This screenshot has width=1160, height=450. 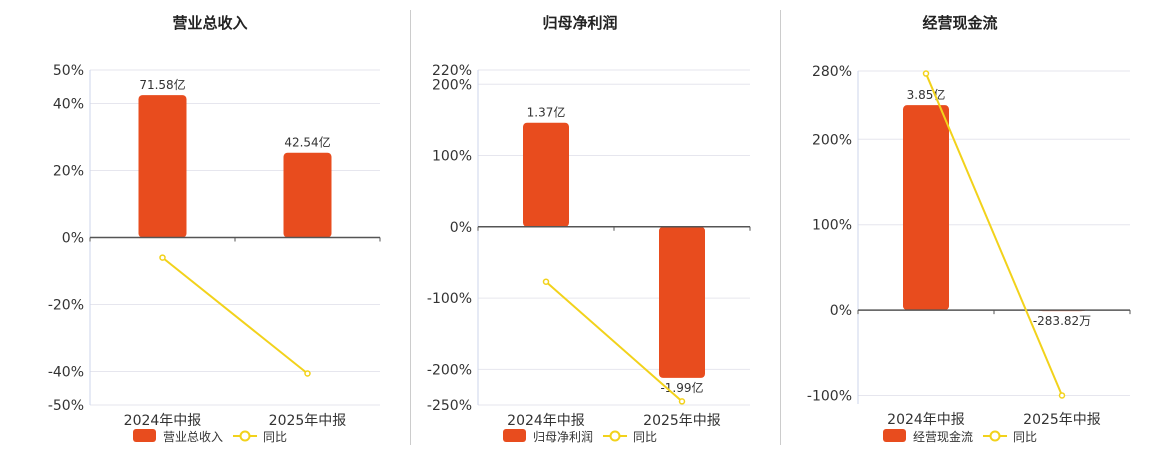 What do you see at coordinates (68, 71) in the screenshot?
I see `y-tick-label: 50%` at bounding box center [68, 71].